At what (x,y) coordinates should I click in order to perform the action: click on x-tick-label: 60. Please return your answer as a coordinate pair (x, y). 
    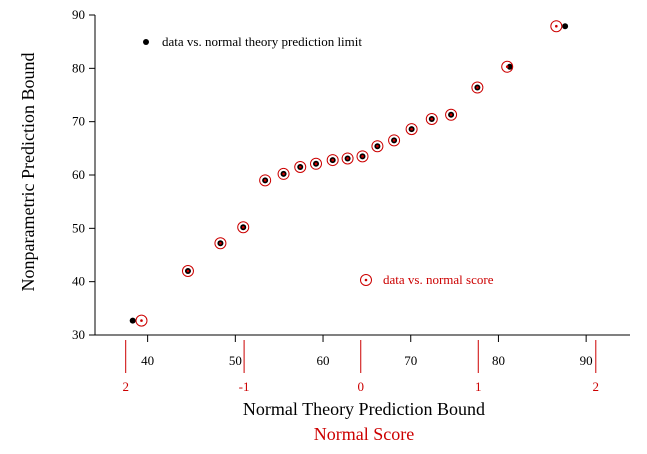
    Looking at the image, I should click on (323, 360).